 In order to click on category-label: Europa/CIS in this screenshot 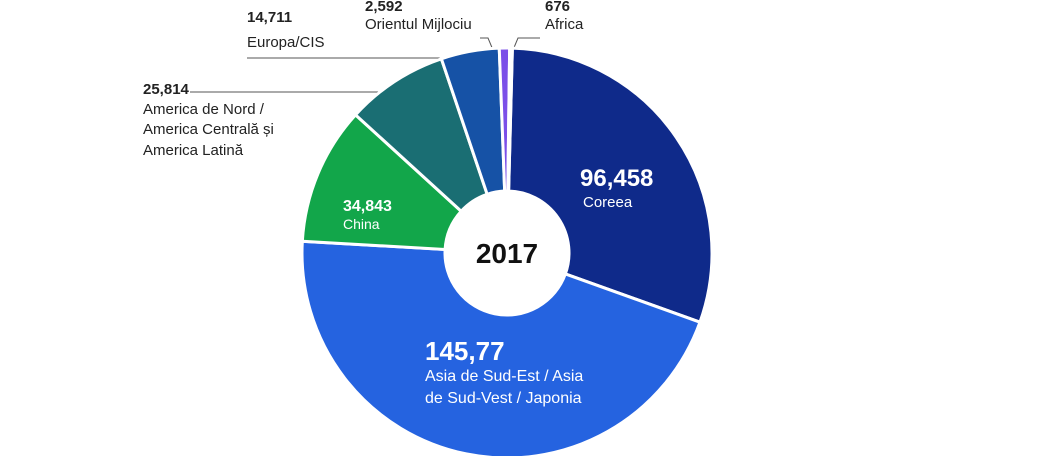, I will do `click(286, 42)`.